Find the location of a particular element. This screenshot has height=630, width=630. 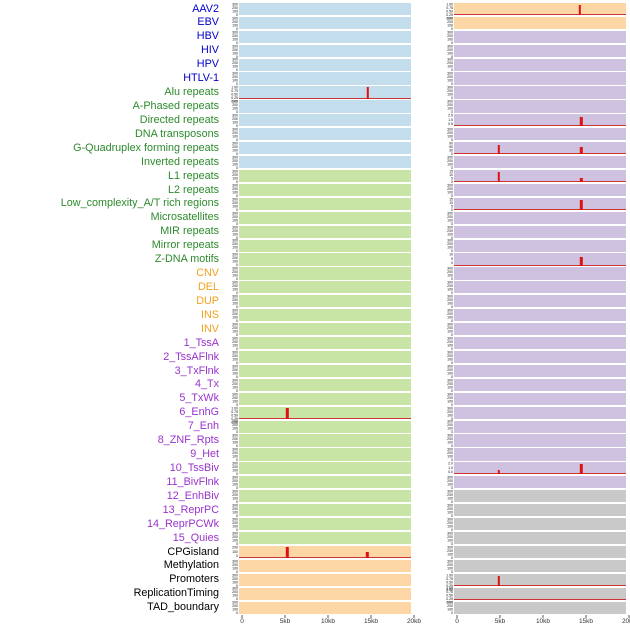

y-tick-label: 0.25 is located at coordinates (449, 600).